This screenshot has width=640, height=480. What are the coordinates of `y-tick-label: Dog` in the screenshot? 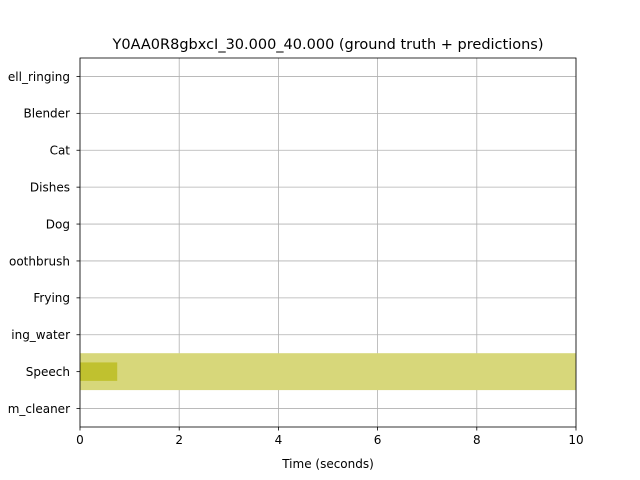 It's located at (58, 224).